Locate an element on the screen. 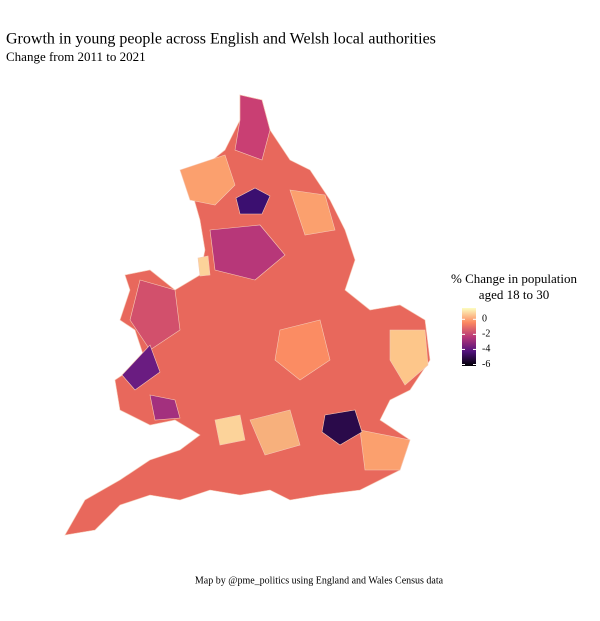  colorbar-tick-label: -4 is located at coordinates (486, 349).